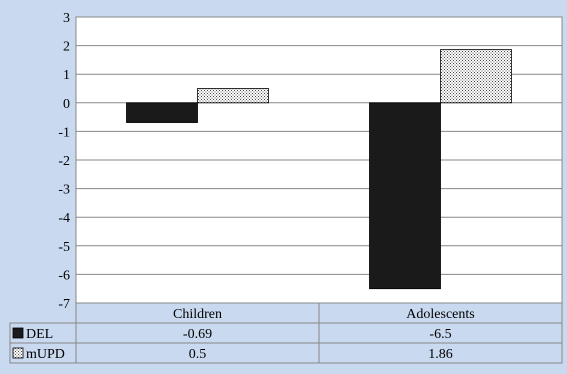 The width and height of the screenshot is (567, 374). What do you see at coordinates (18, 353) in the screenshot?
I see `legend-key-mupd` at bounding box center [18, 353].